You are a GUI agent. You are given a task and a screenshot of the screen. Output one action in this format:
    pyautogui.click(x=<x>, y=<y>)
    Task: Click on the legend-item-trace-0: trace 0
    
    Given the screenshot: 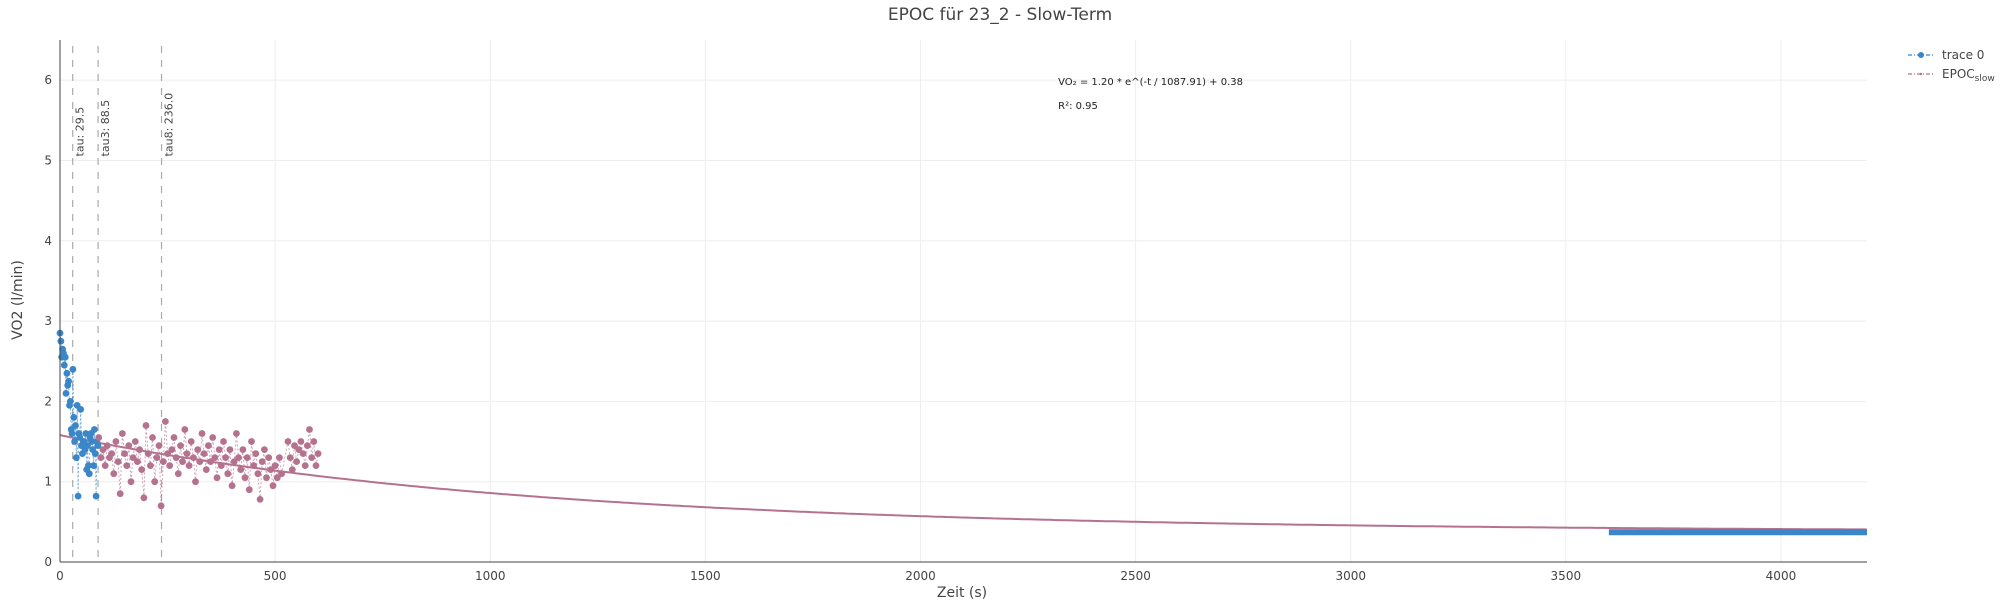 What is the action you would take?
    pyautogui.click(x=1946, y=55)
    